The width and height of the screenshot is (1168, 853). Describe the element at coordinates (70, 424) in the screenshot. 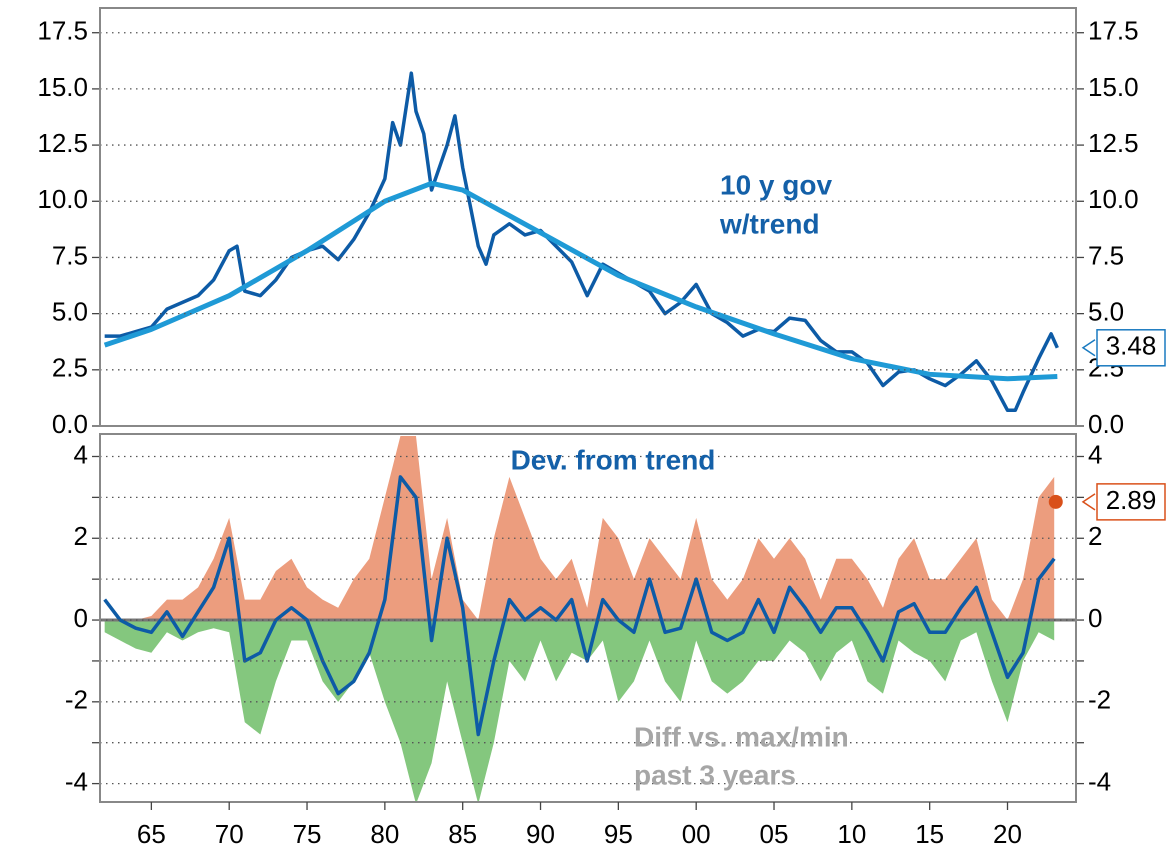

I see `y-tick-label: 0.0` at that location.